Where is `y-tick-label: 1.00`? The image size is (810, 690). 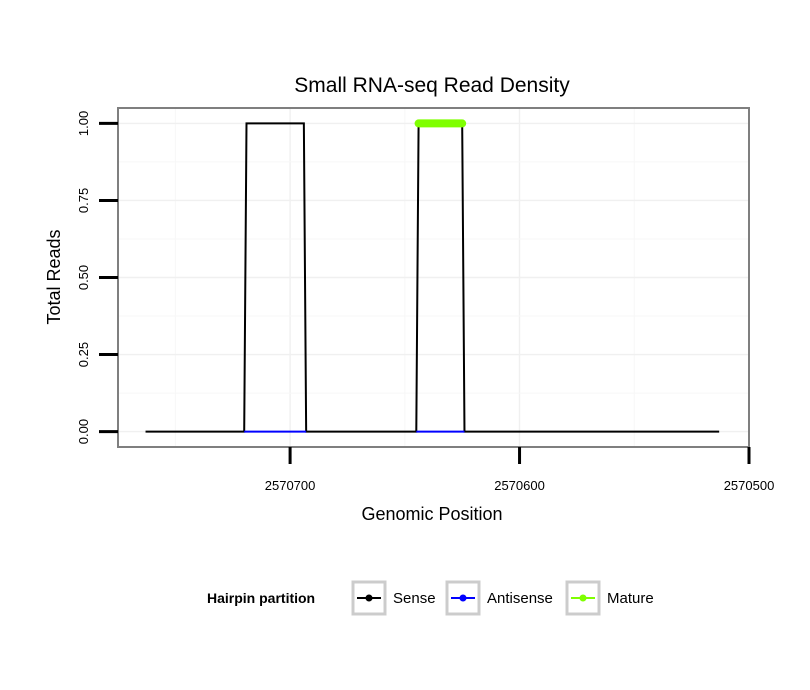 y-tick-label: 1.00 is located at coordinates (83, 123).